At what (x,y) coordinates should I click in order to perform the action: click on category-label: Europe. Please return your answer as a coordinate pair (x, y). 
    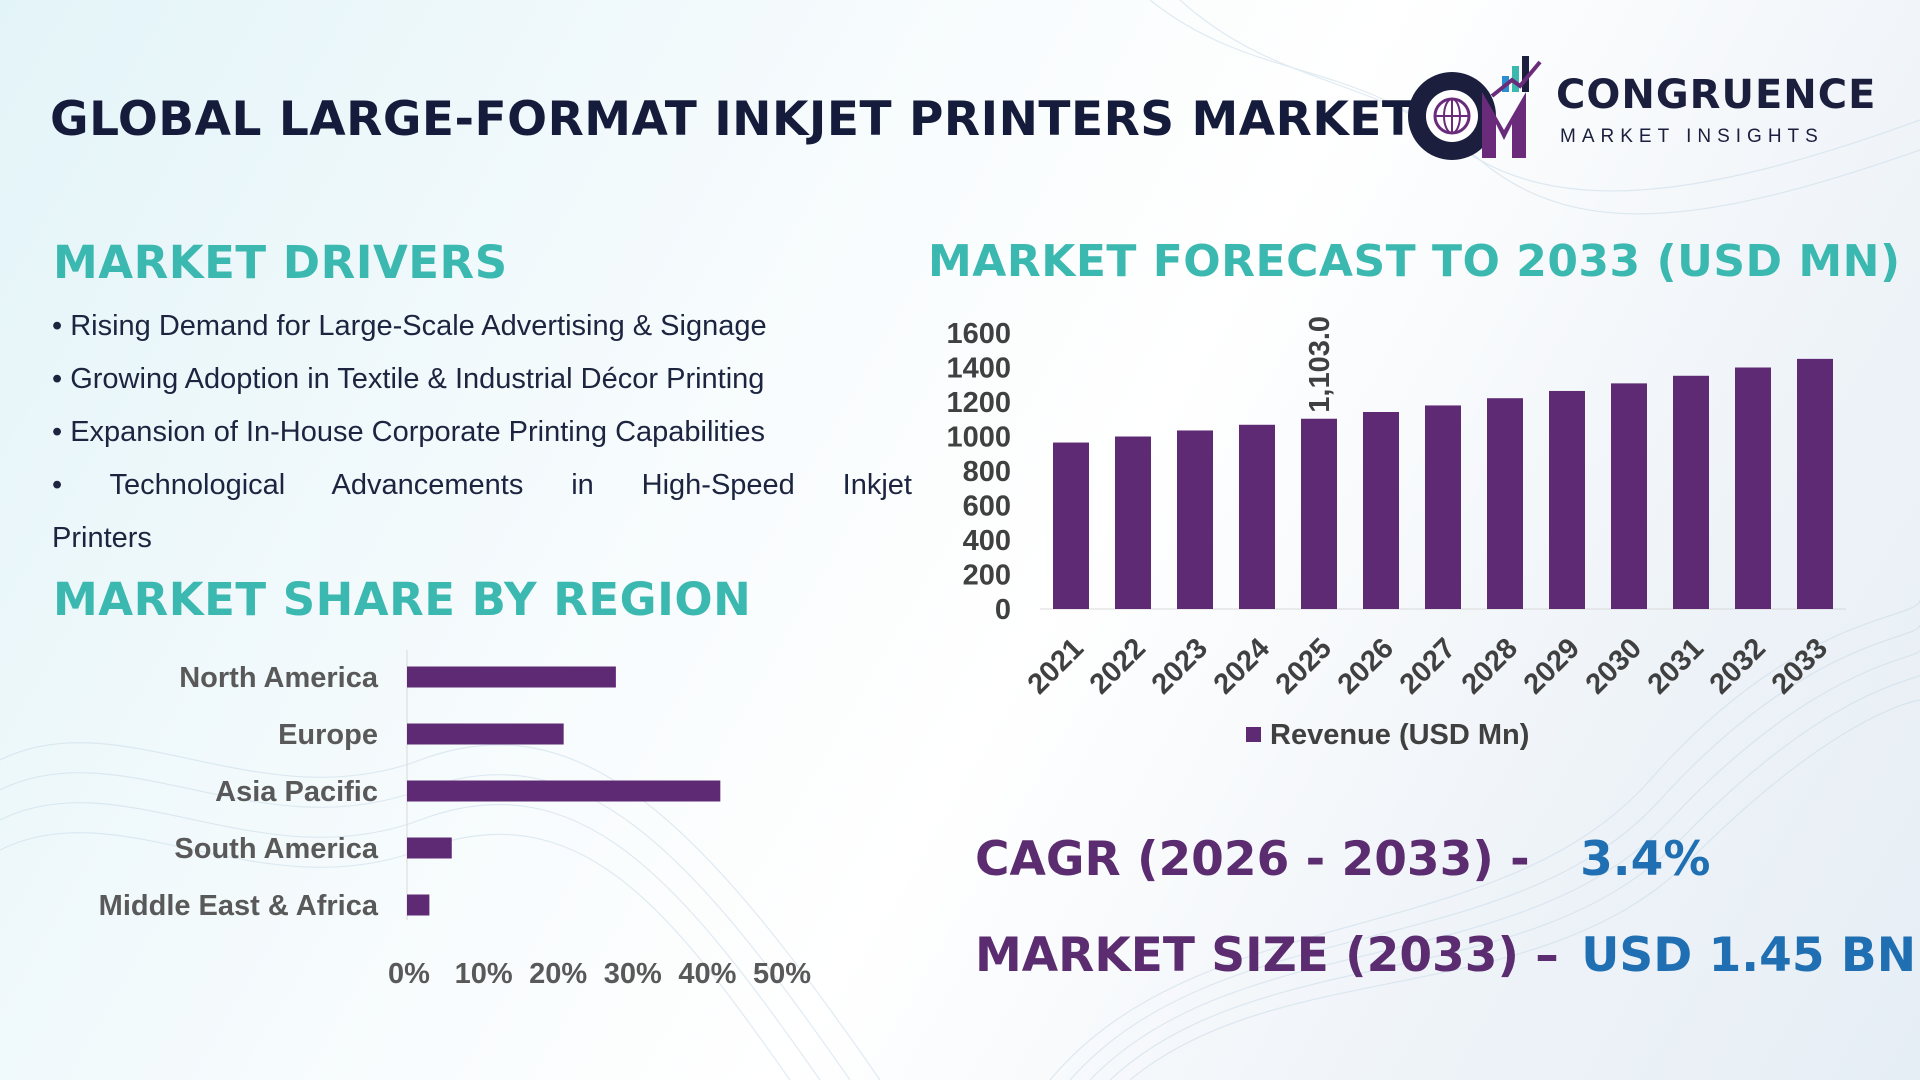
    Looking at the image, I should click on (328, 735).